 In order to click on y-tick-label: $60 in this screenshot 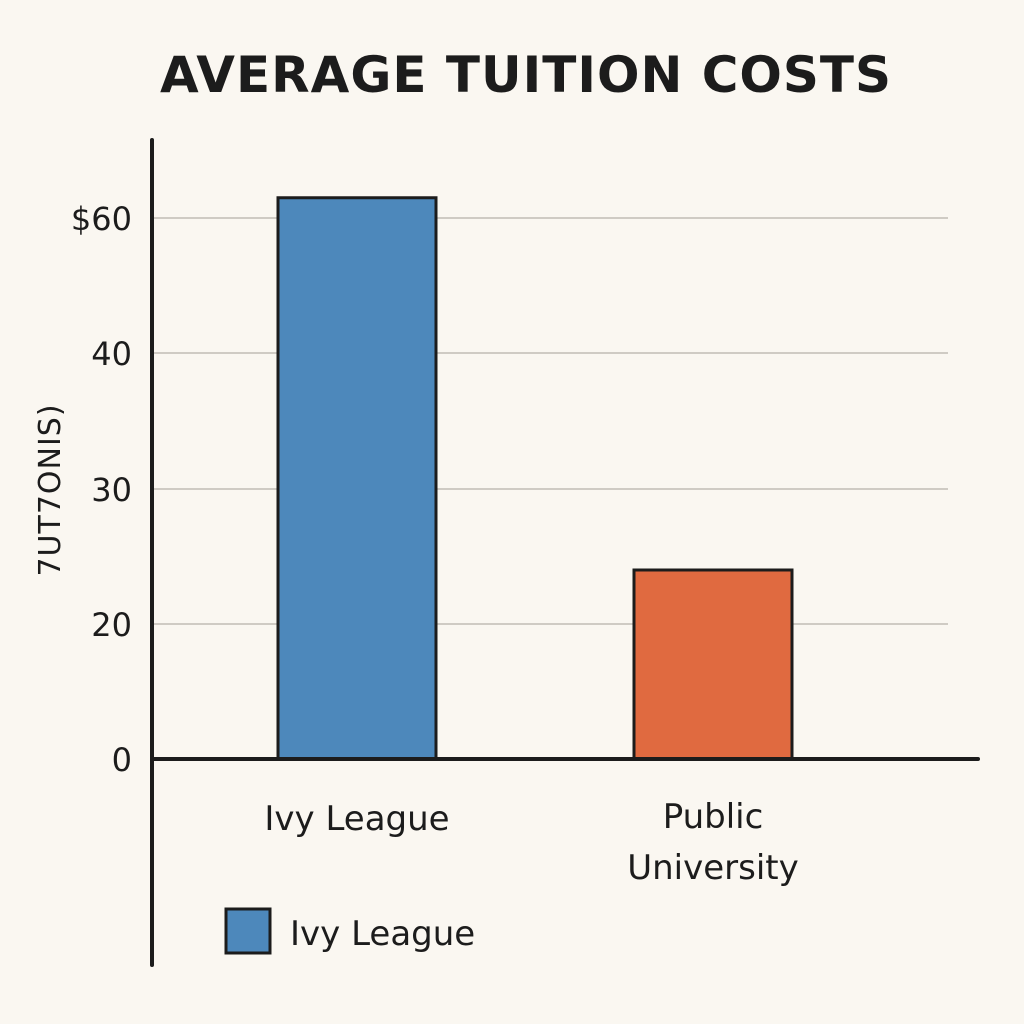, I will do `click(101, 219)`.